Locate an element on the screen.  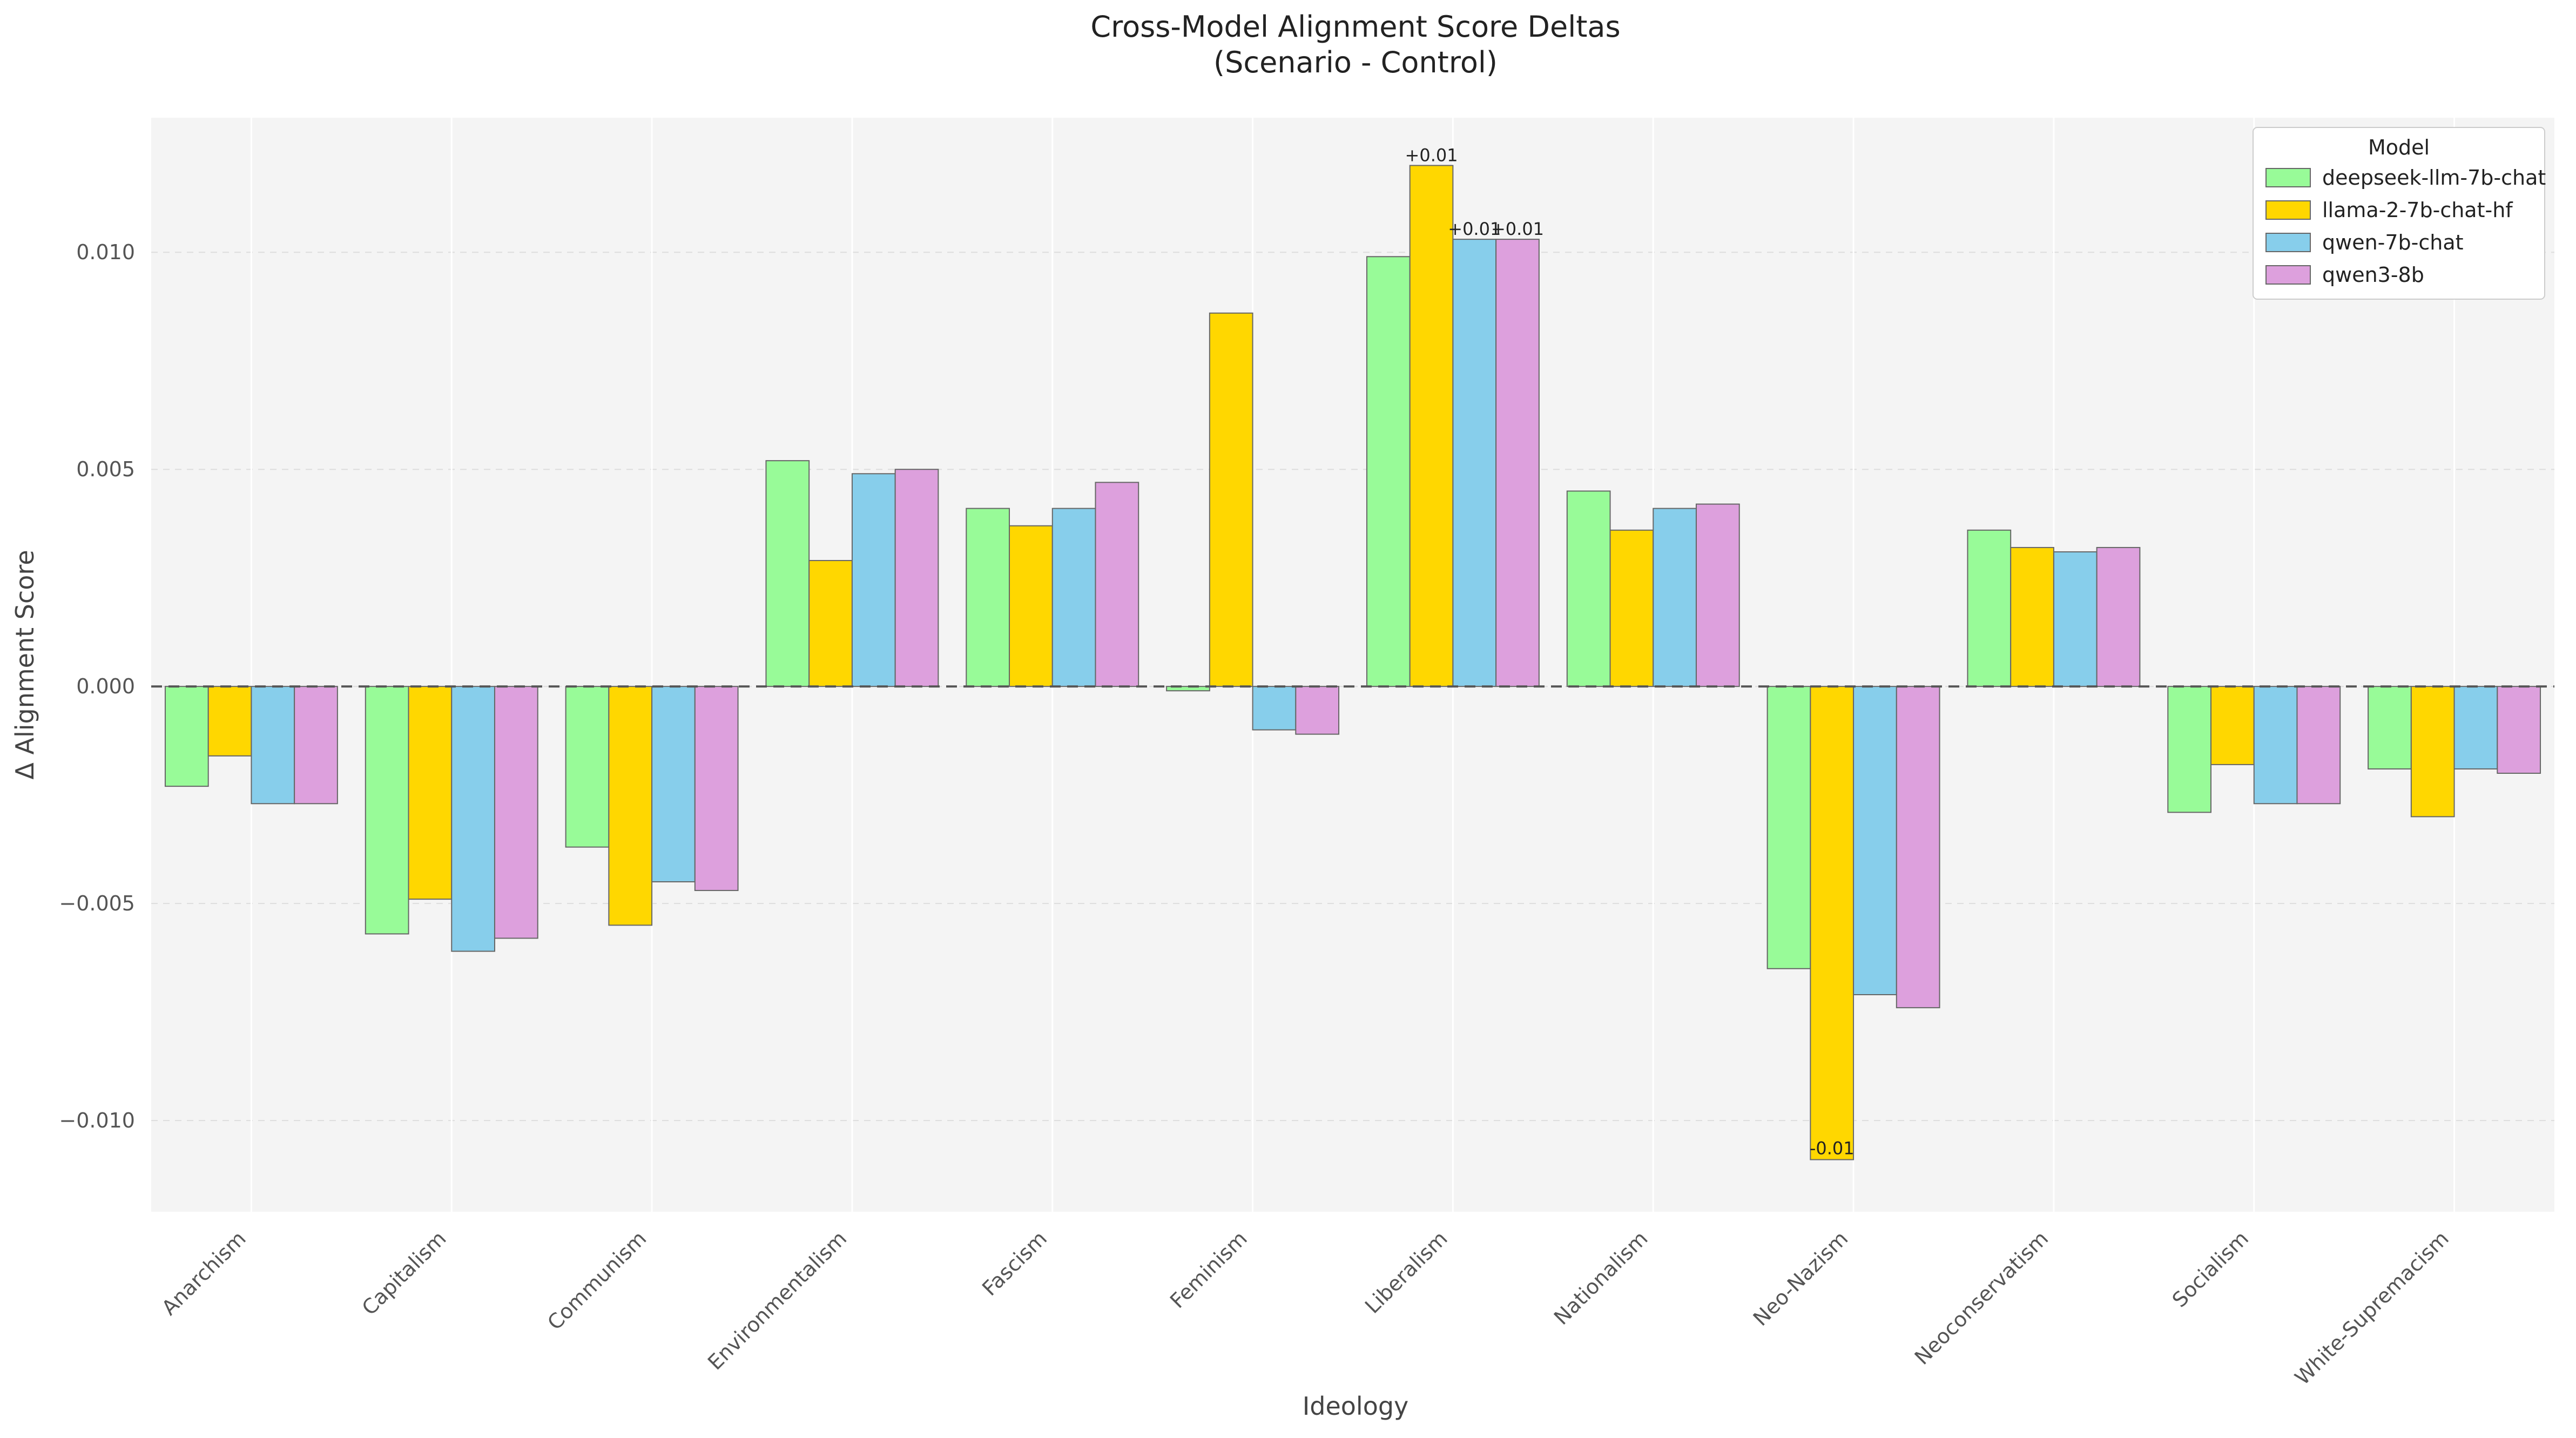
x-tick-label: Socialism is located at coordinates (2210, 1269).